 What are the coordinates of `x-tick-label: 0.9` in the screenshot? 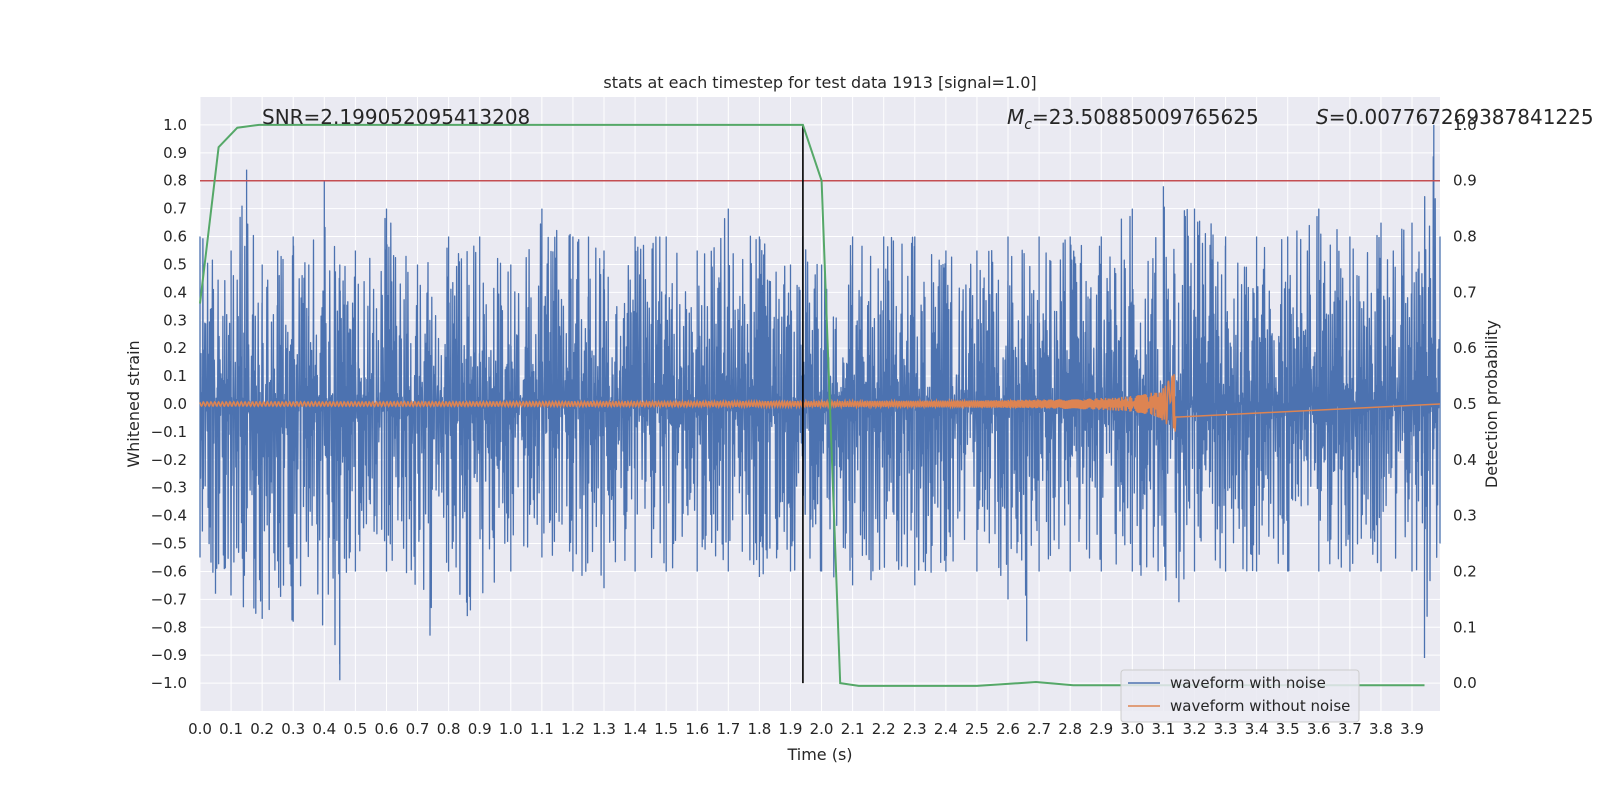 It's located at (480, 729).